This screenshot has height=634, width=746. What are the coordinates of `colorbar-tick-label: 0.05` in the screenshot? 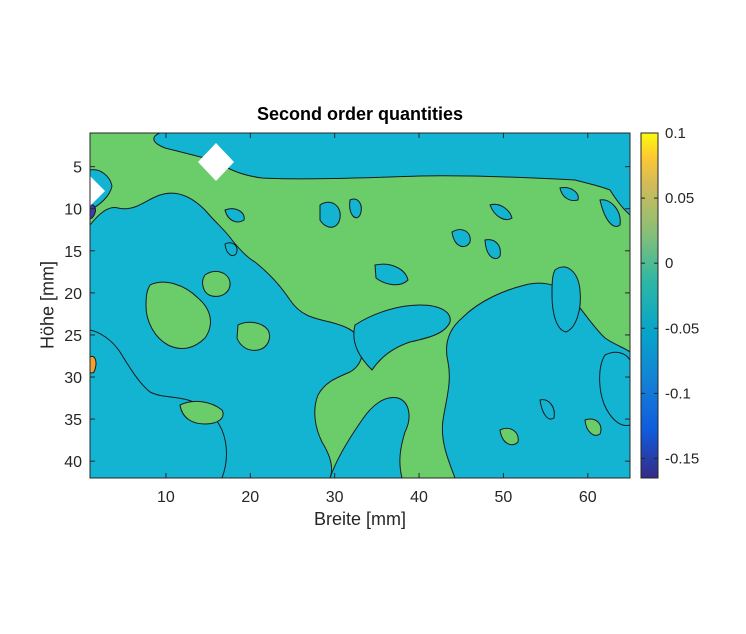 It's located at (679, 198).